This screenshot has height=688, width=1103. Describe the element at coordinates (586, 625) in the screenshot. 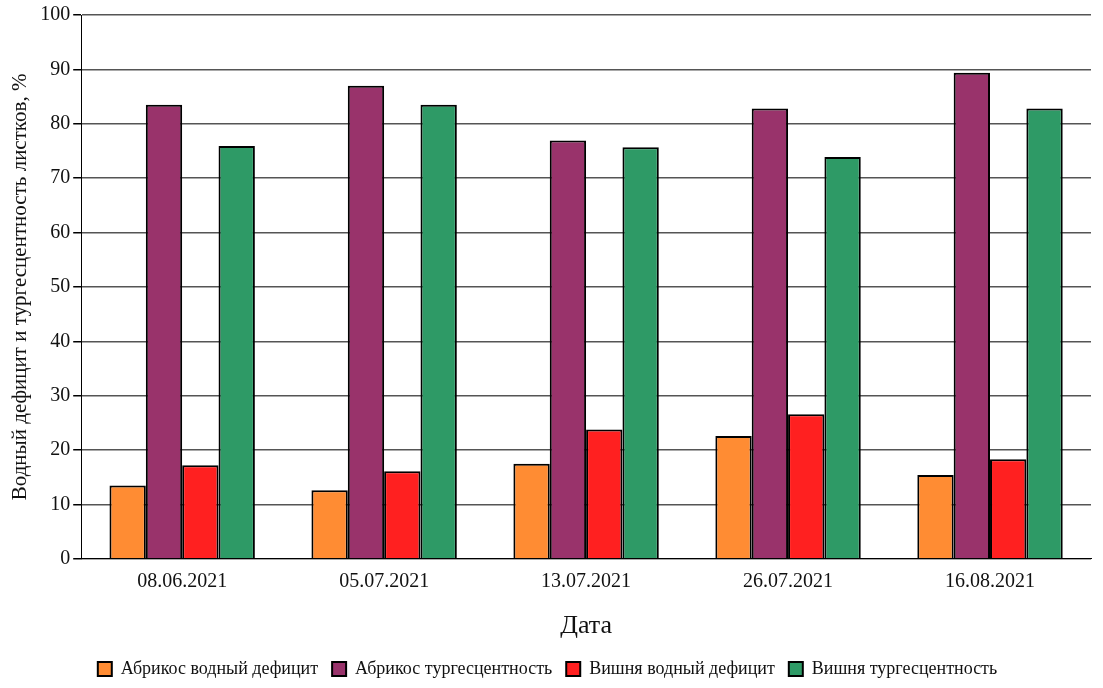

I see `x-axis-title: Дата` at that location.